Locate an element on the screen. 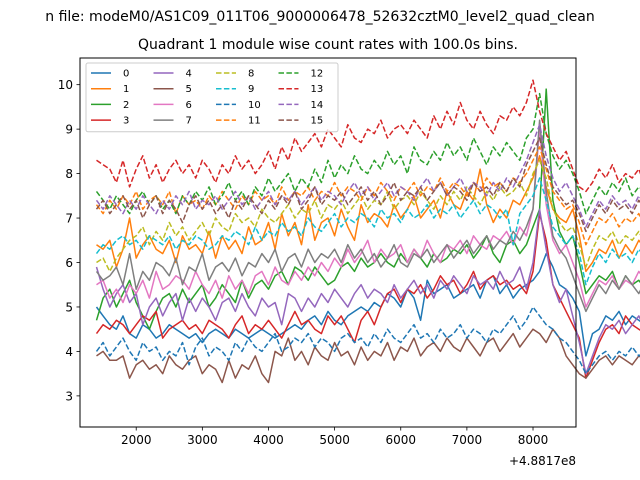 The image size is (640, 480). y-tick-label: 3 is located at coordinates (69, 396).